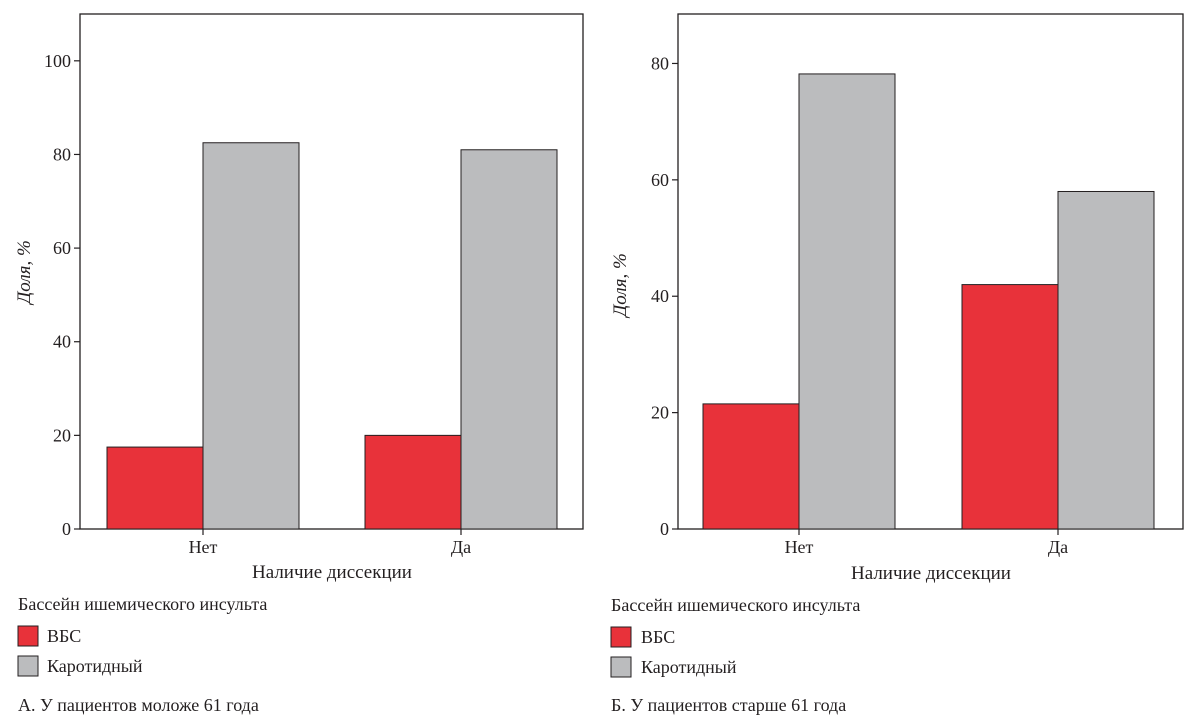  Describe the element at coordinates (95, 666) in the screenshot. I see `legend-label-carotid-a: Каротидный` at that location.